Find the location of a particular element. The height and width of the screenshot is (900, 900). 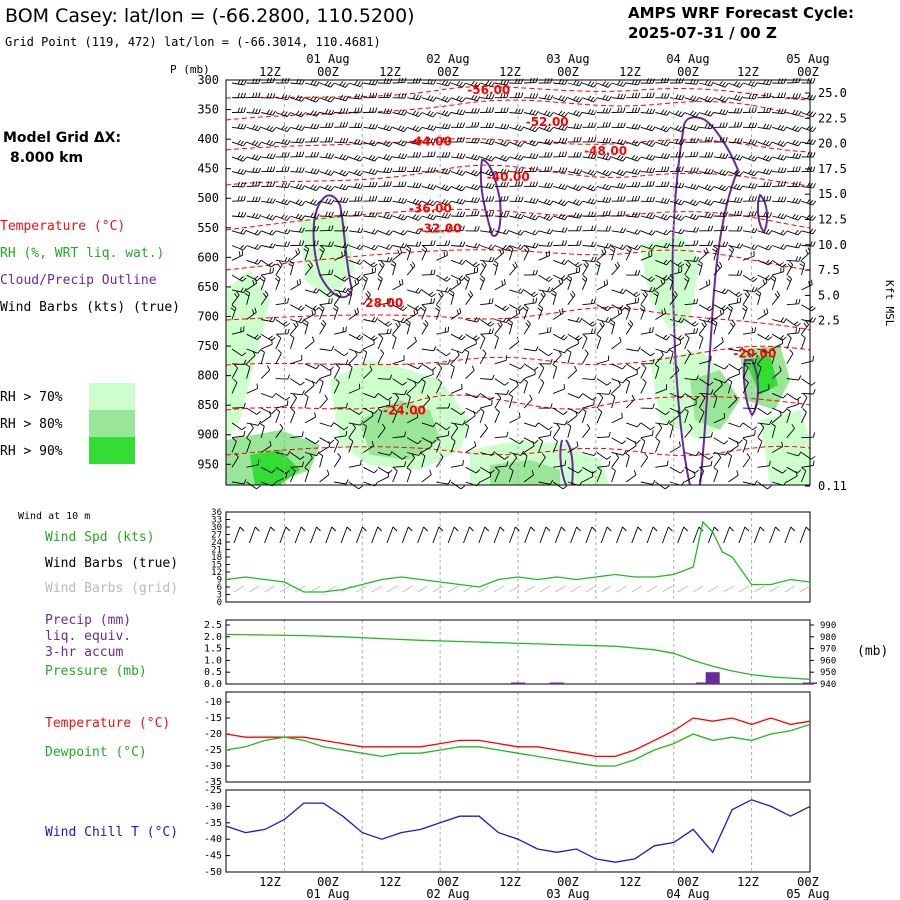

temp-tick-label: -25 is located at coordinates (213, 750).